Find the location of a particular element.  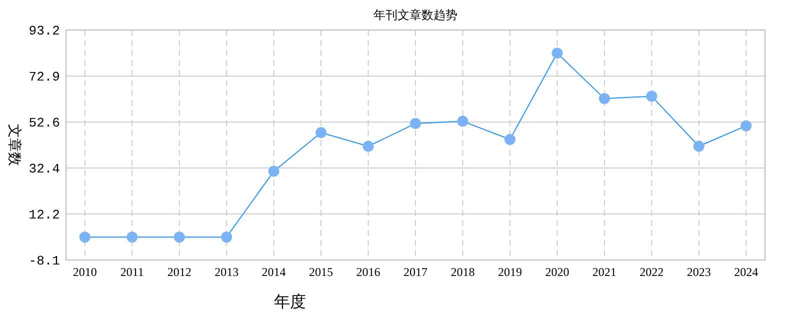

y-tick-label: 72.9 is located at coordinates (44, 77).